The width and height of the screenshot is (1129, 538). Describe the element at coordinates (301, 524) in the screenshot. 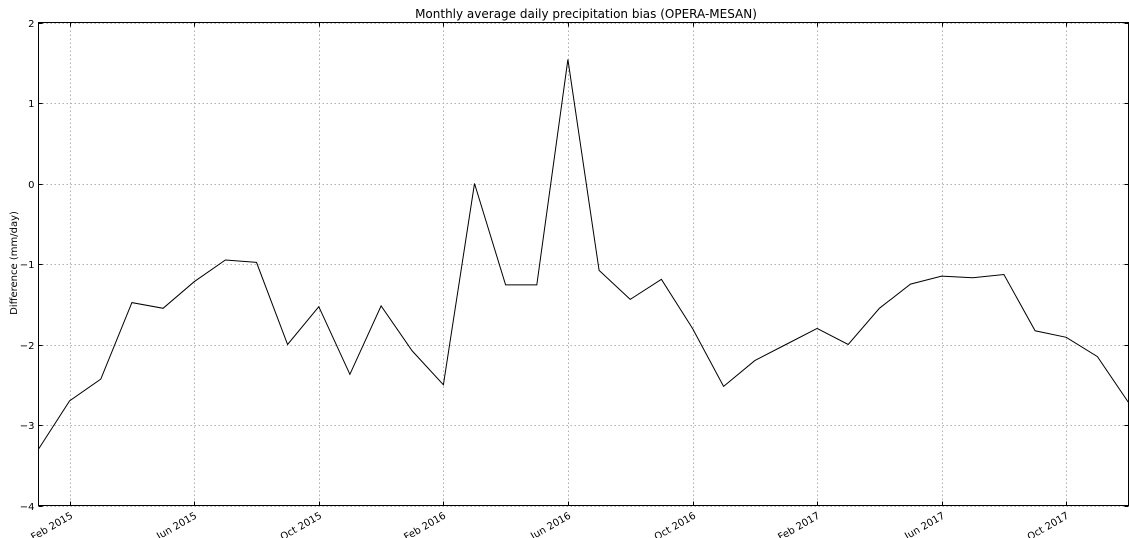

I see `x-tick-label: Oct 2015` at that location.